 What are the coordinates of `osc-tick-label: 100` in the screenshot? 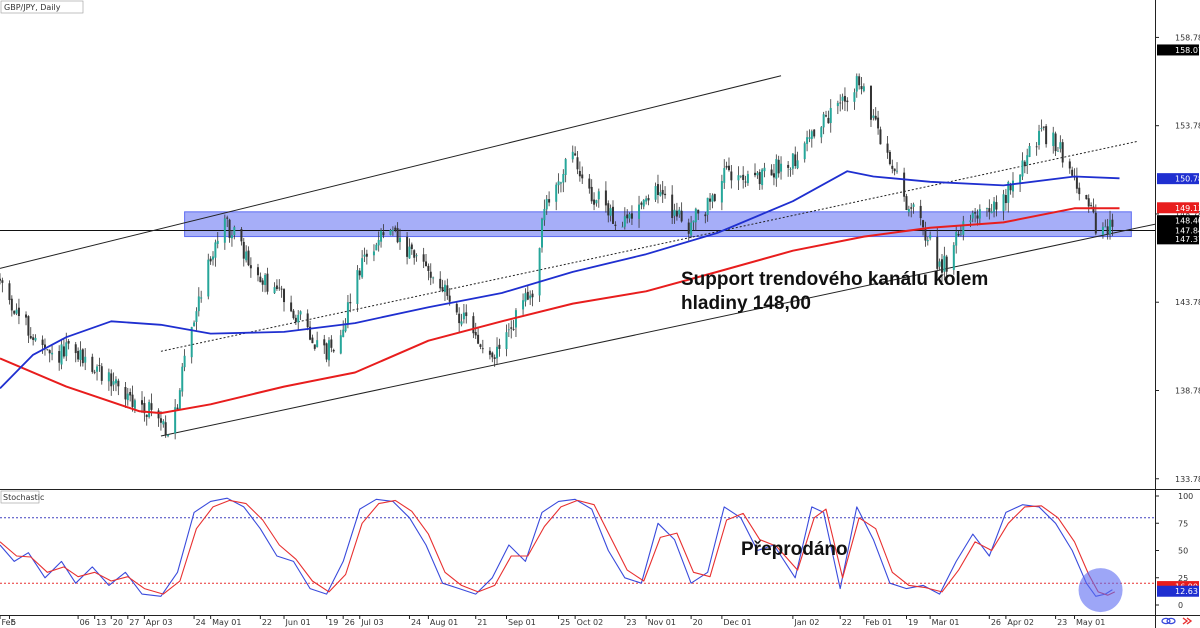 It's located at (1185, 496).